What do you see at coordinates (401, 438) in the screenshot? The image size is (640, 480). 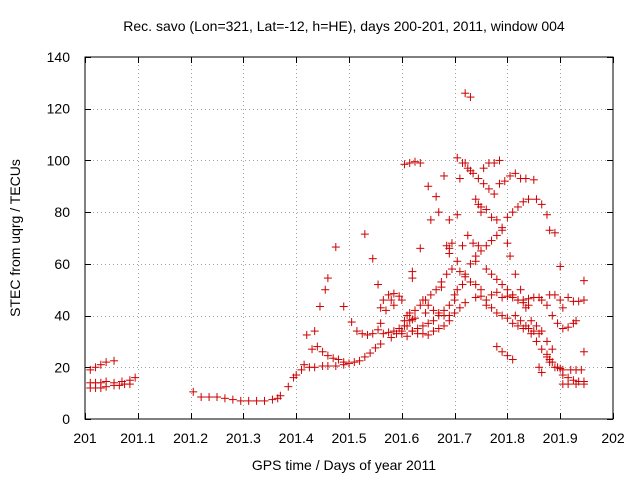 I see `x-tick-label: 201.6` at bounding box center [401, 438].